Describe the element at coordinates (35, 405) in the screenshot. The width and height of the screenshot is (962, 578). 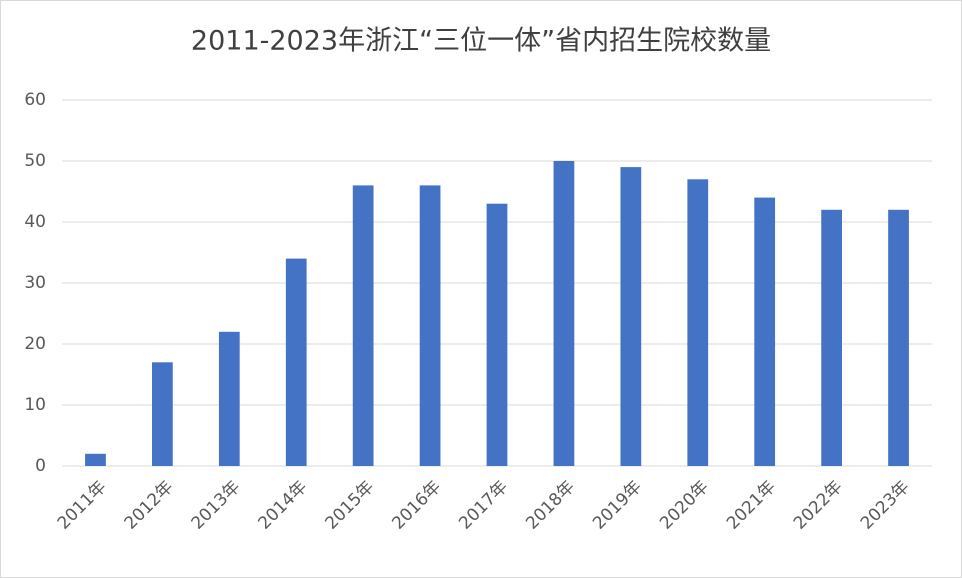
I see `y-tick-label: 10` at that location.